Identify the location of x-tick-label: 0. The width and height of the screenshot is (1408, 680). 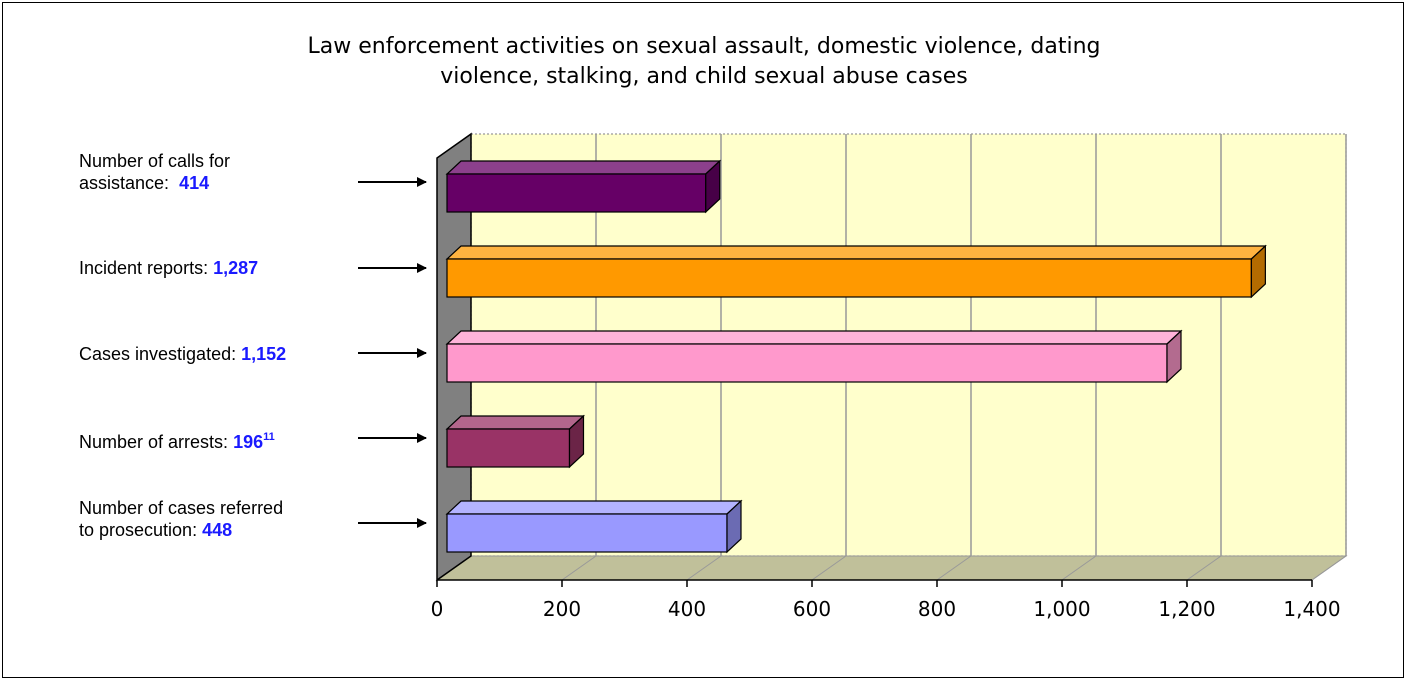
(437, 609).